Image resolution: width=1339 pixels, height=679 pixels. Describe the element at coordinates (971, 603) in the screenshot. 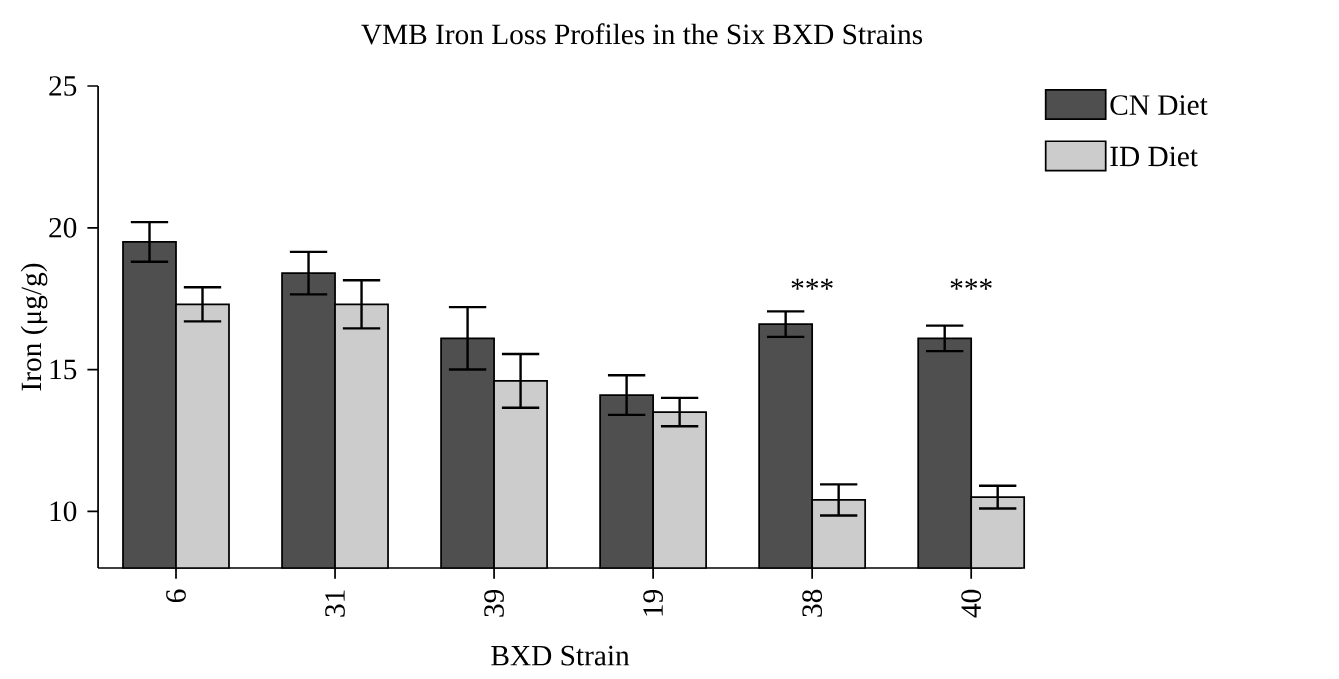

I see `x-tick-label: 40` at that location.